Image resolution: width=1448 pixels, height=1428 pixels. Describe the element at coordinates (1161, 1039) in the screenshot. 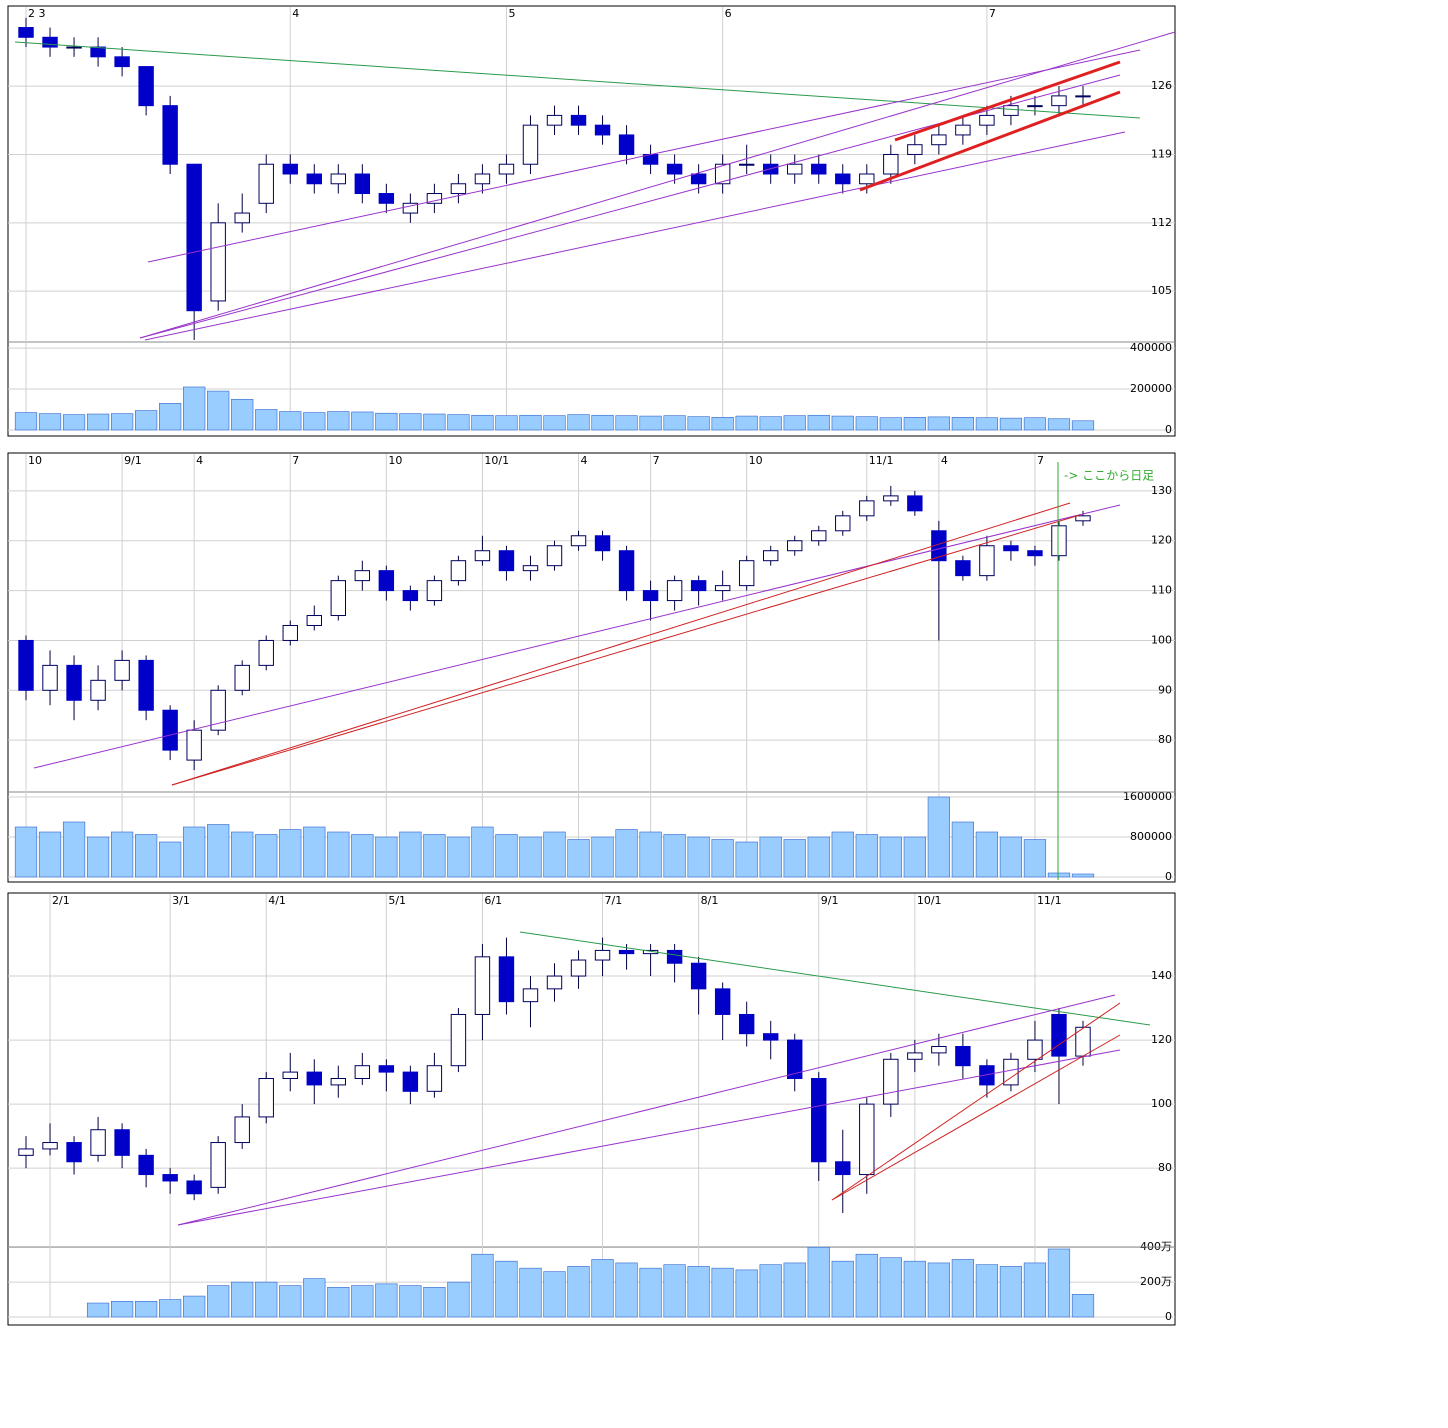

I see `y-tick-label: 120` at that location.